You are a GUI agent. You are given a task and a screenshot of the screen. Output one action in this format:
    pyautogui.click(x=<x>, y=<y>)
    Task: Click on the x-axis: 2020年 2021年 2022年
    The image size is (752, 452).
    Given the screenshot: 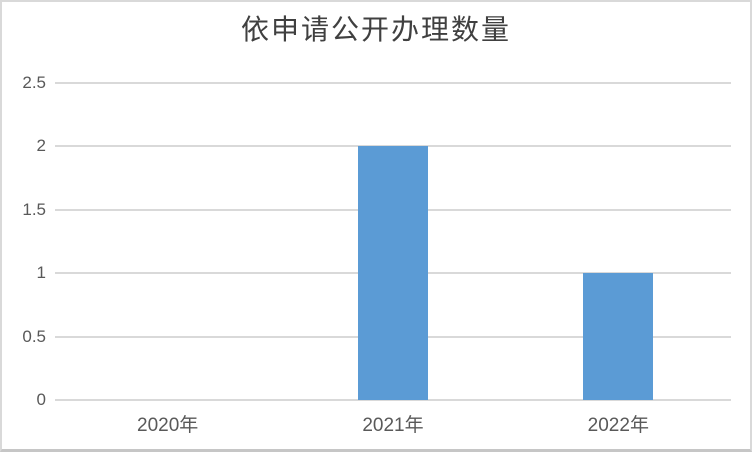 What is the action you would take?
    pyautogui.click(x=393, y=423)
    